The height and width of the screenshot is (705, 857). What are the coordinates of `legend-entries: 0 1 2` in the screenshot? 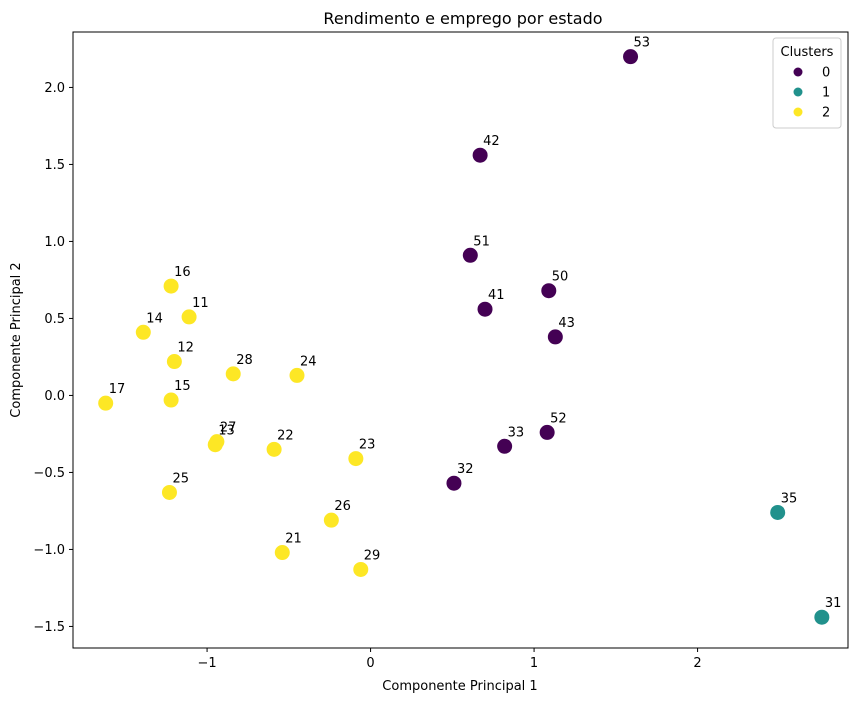 It's located at (811, 93).